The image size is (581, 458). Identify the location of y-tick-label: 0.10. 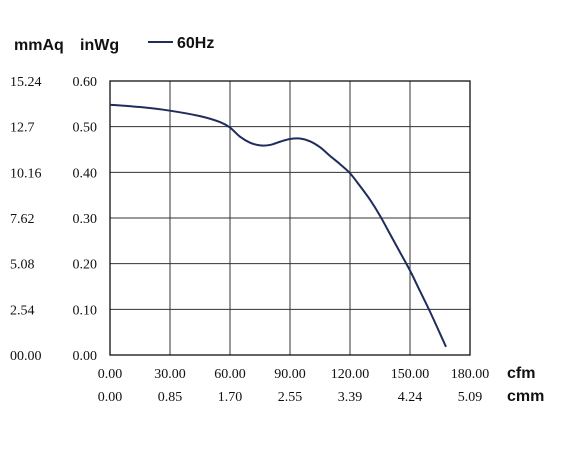
(85, 310).